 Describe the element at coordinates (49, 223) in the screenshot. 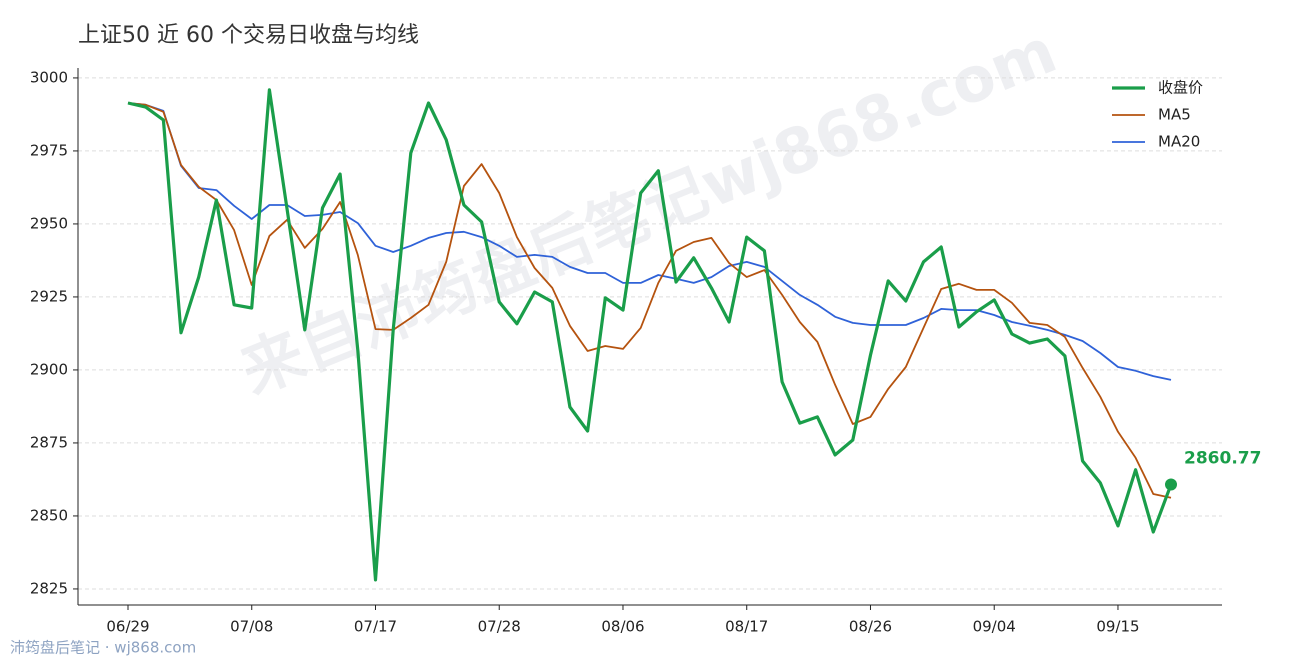

I see `y-tick-label: 2950` at that location.